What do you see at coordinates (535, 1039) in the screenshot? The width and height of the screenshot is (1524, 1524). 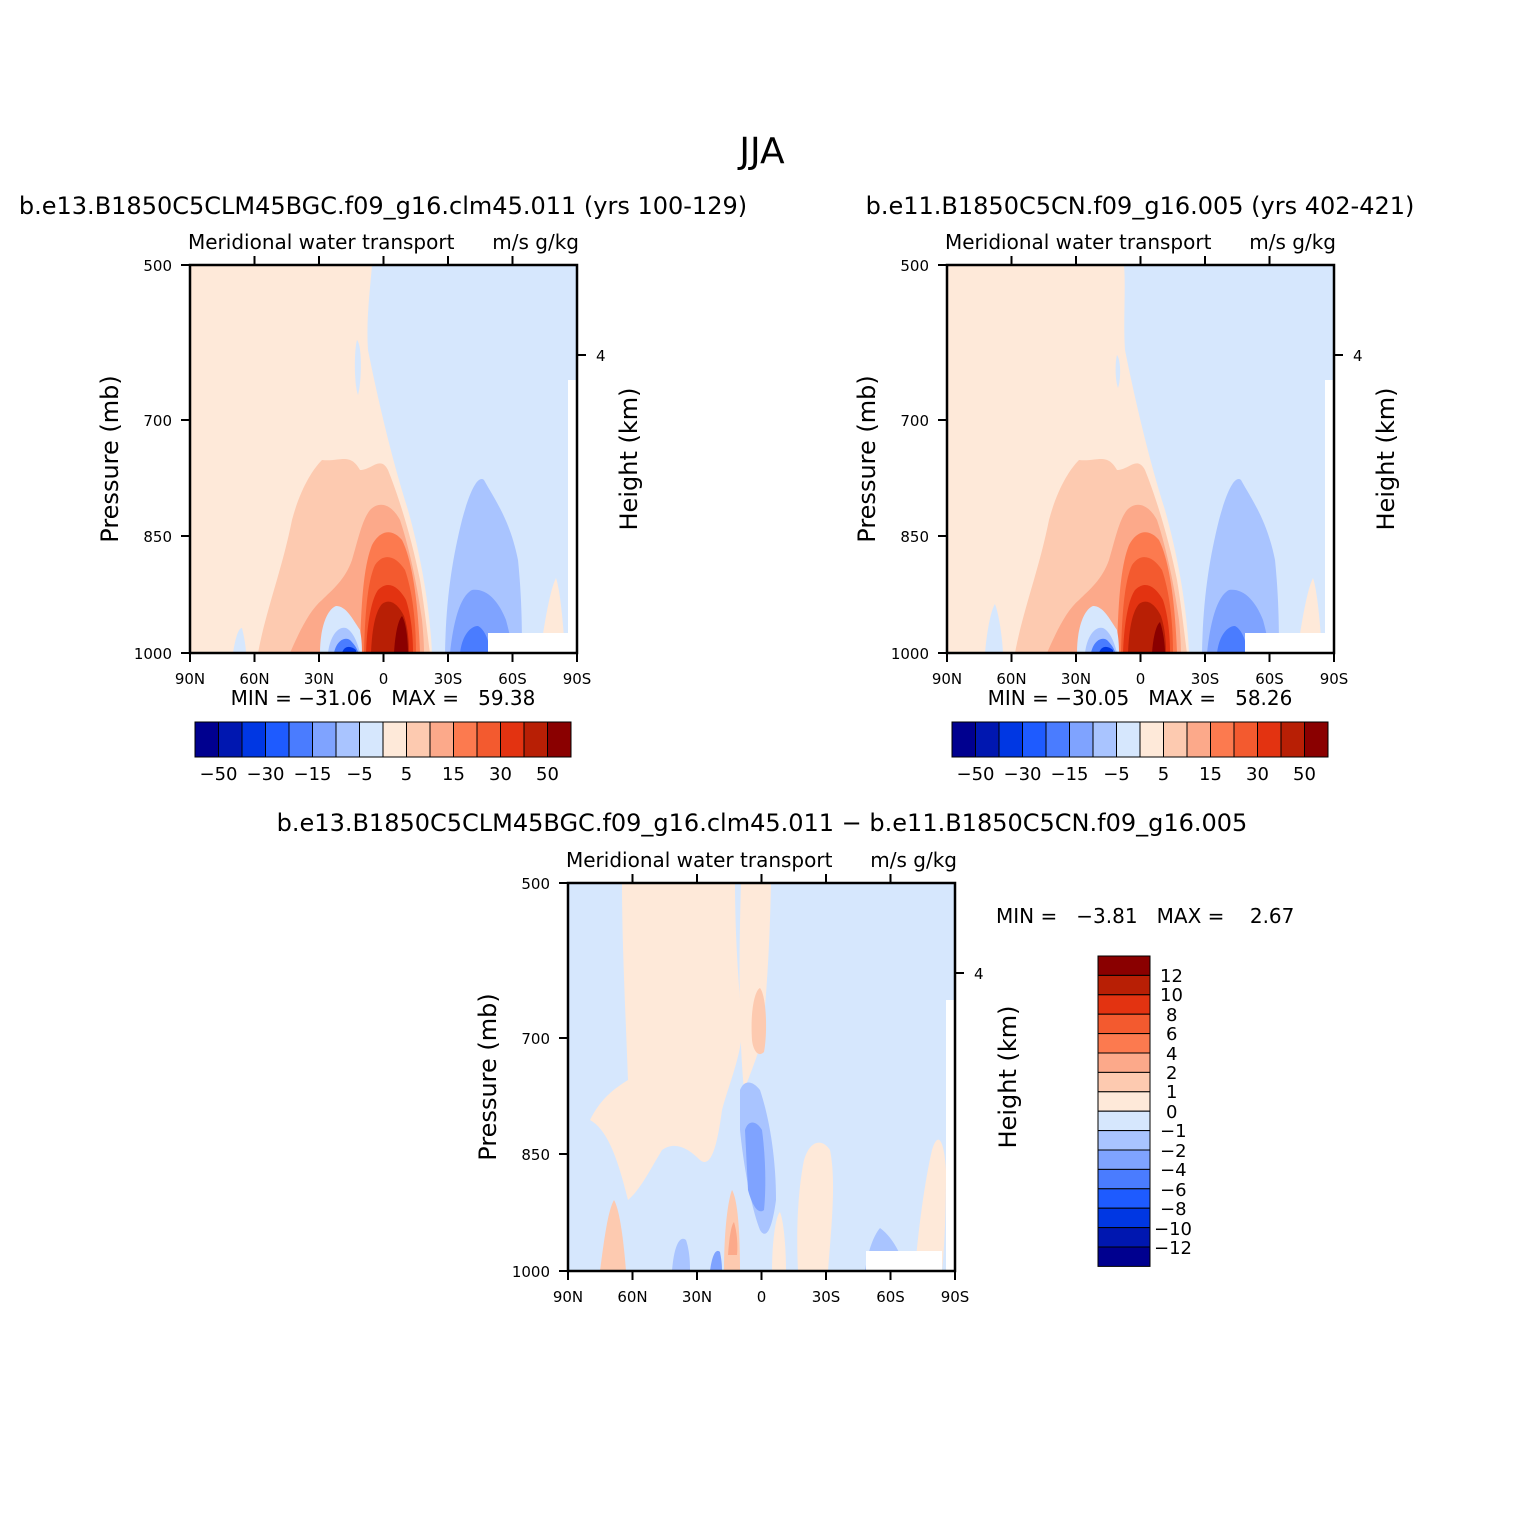 I see `ytick-700: 700` at bounding box center [535, 1039].